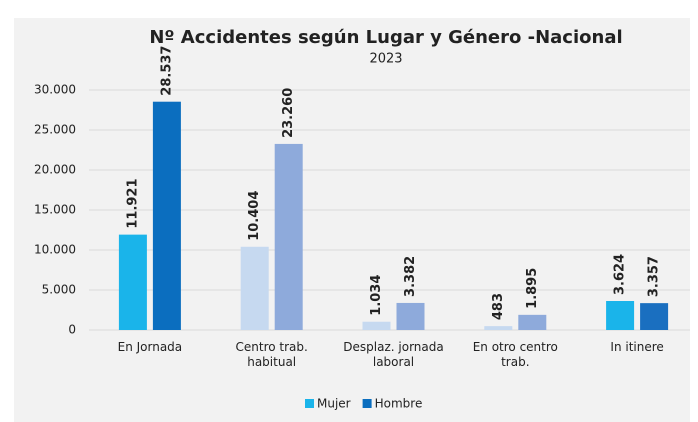 The image size is (698, 422). I want to click on data-label: 10.404, so click(254, 216).